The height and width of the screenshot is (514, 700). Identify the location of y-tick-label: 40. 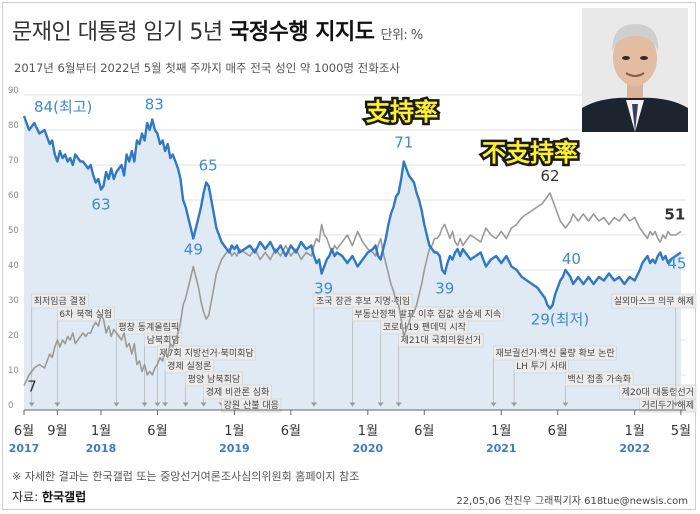
(13, 266).